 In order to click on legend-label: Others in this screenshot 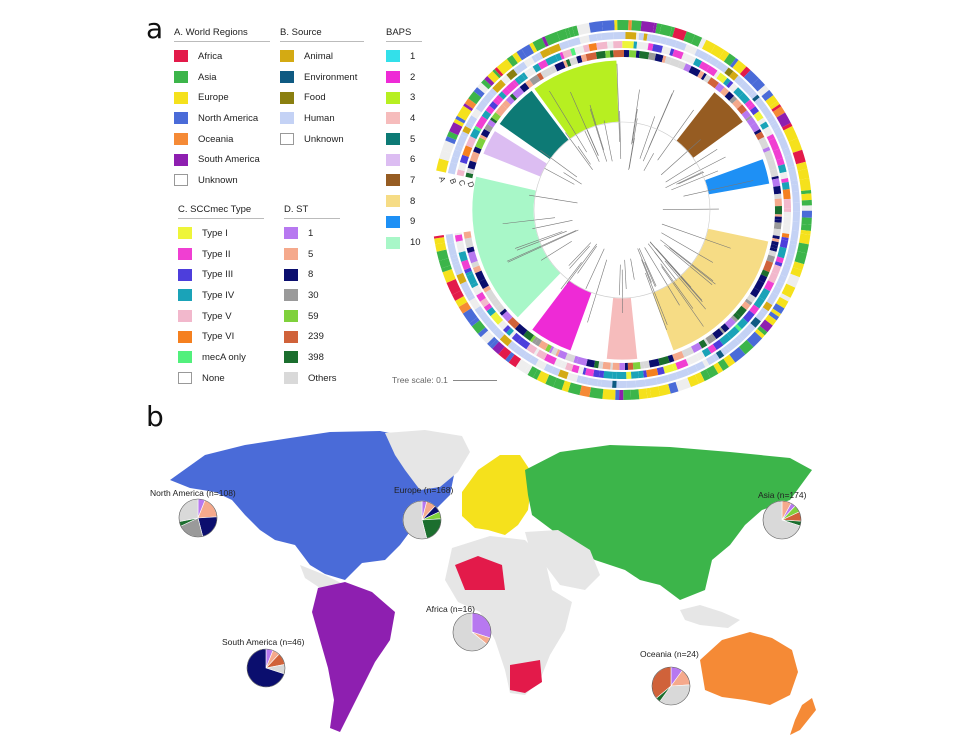, I will do `click(322, 378)`.